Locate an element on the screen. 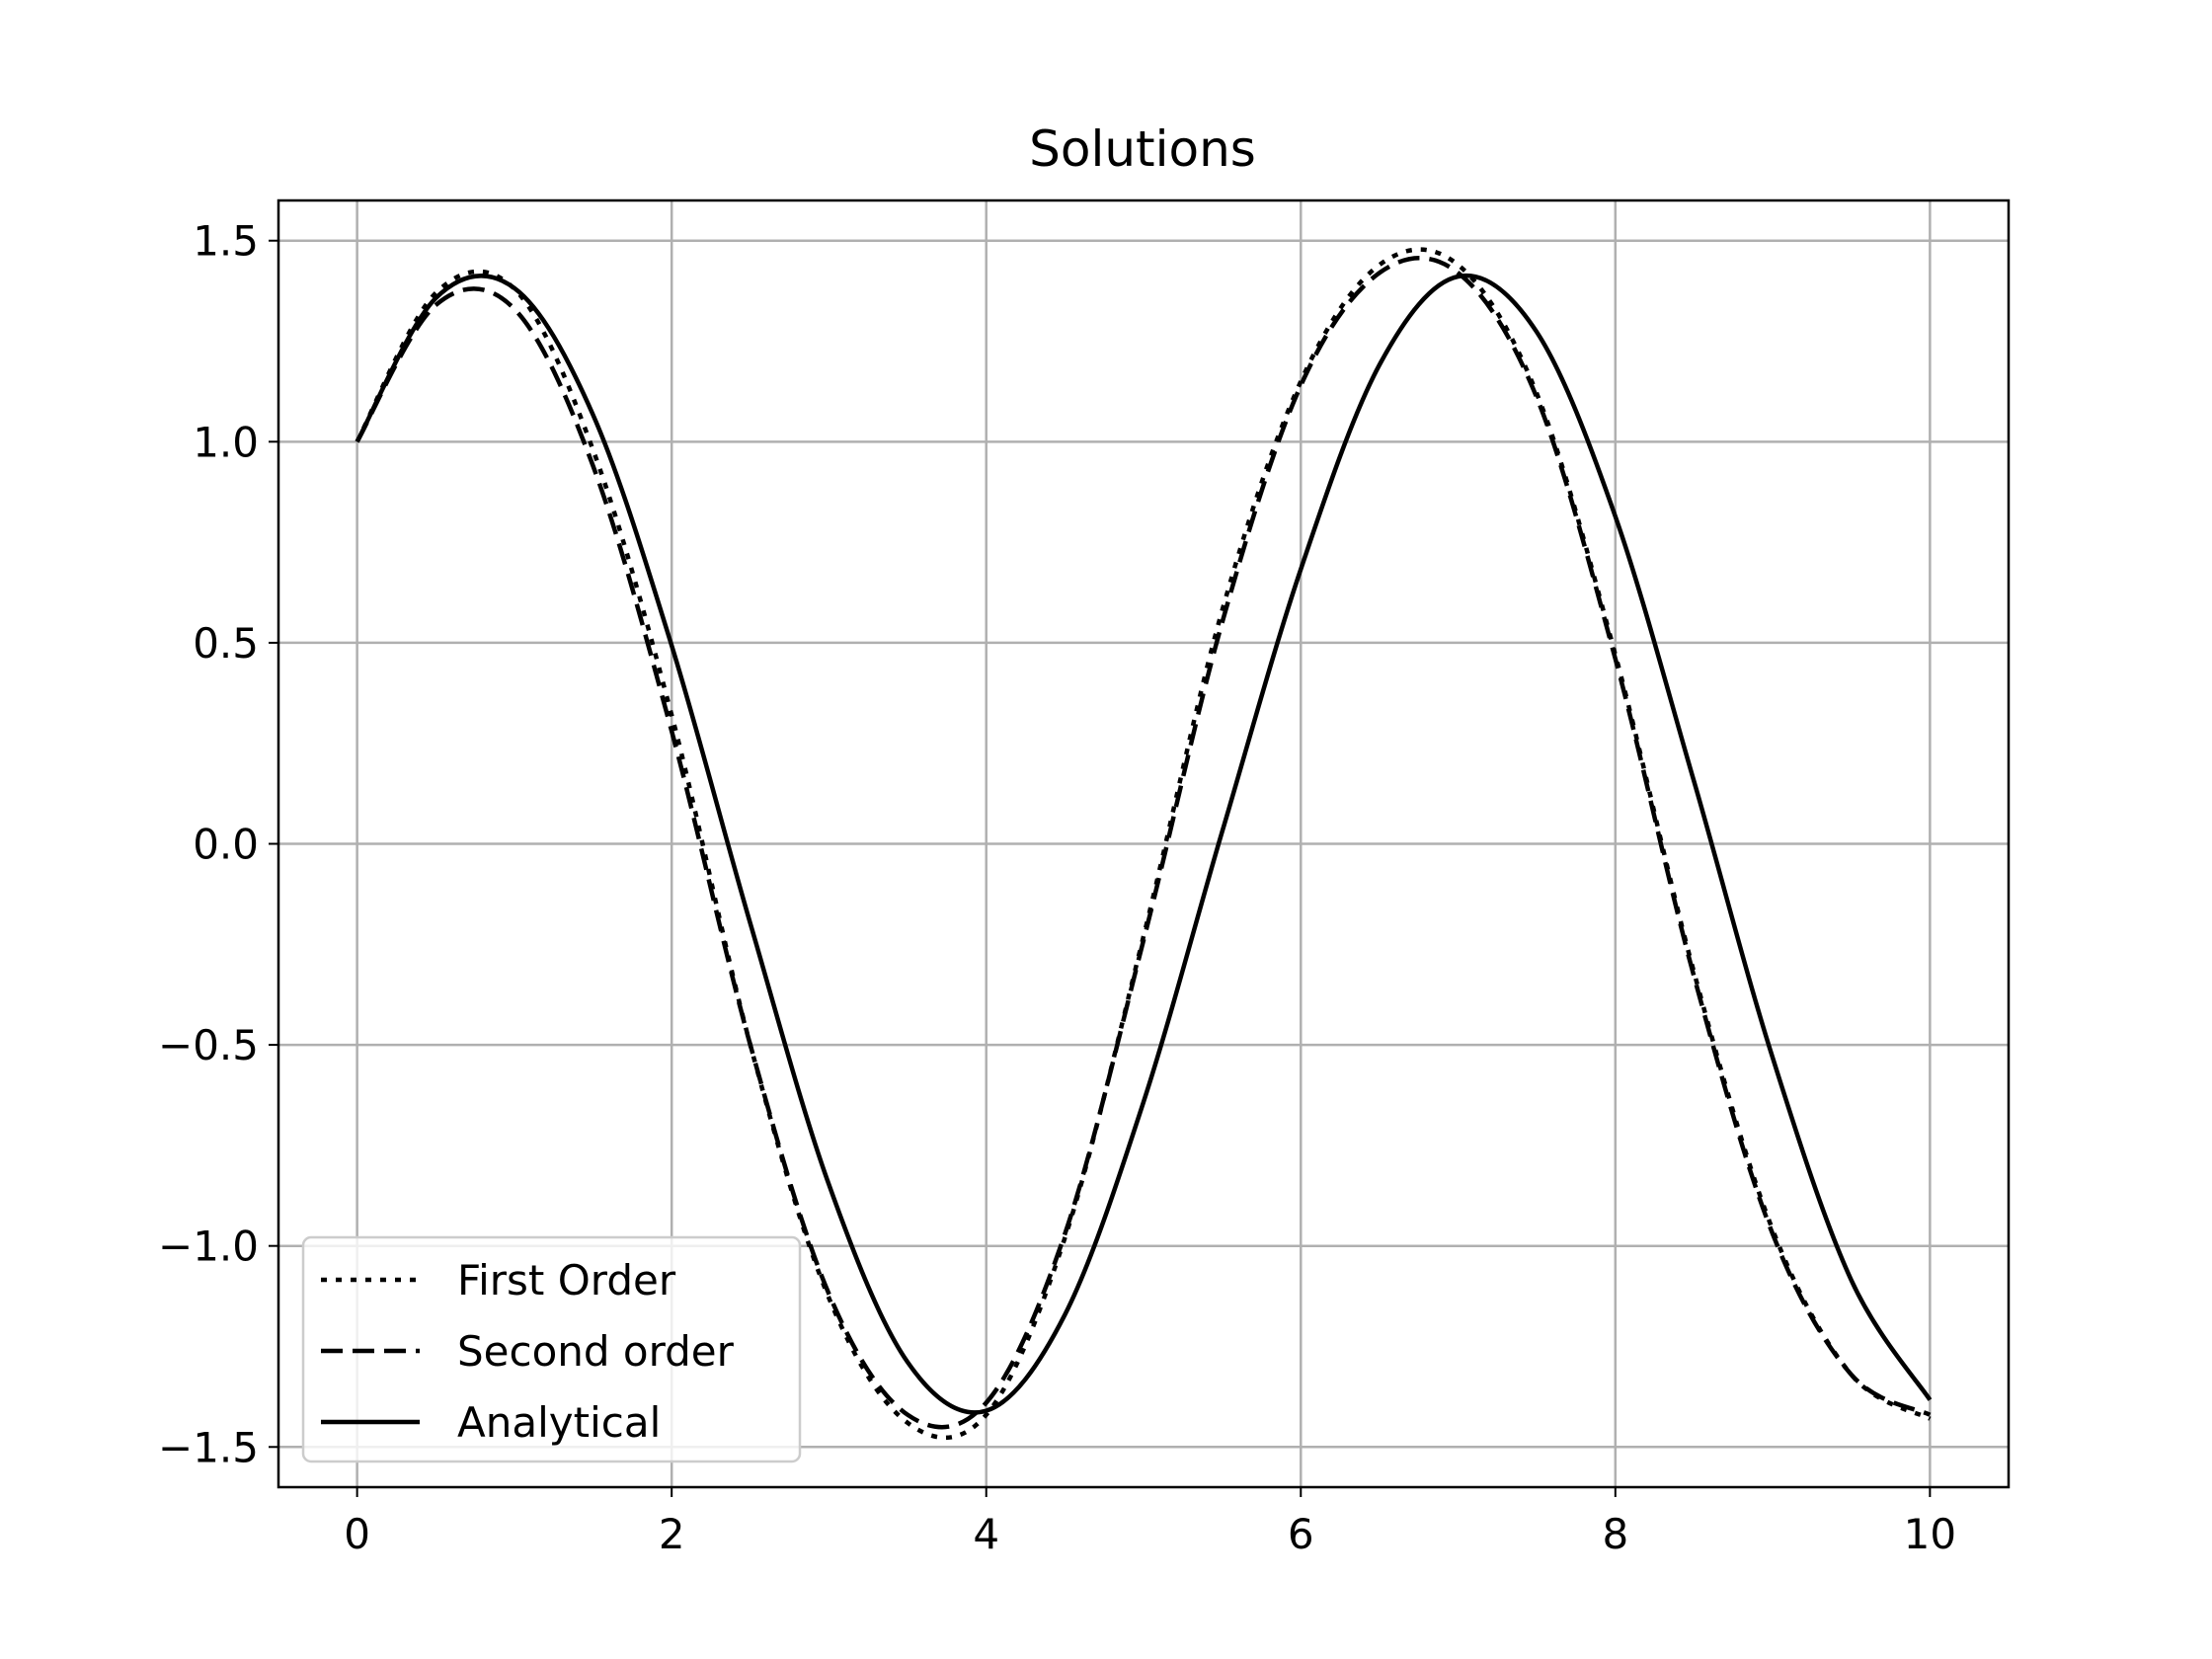 The height and width of the screenshot is (1659, 2212). legend-label: Analytical is located at coordinates (559, 1422).